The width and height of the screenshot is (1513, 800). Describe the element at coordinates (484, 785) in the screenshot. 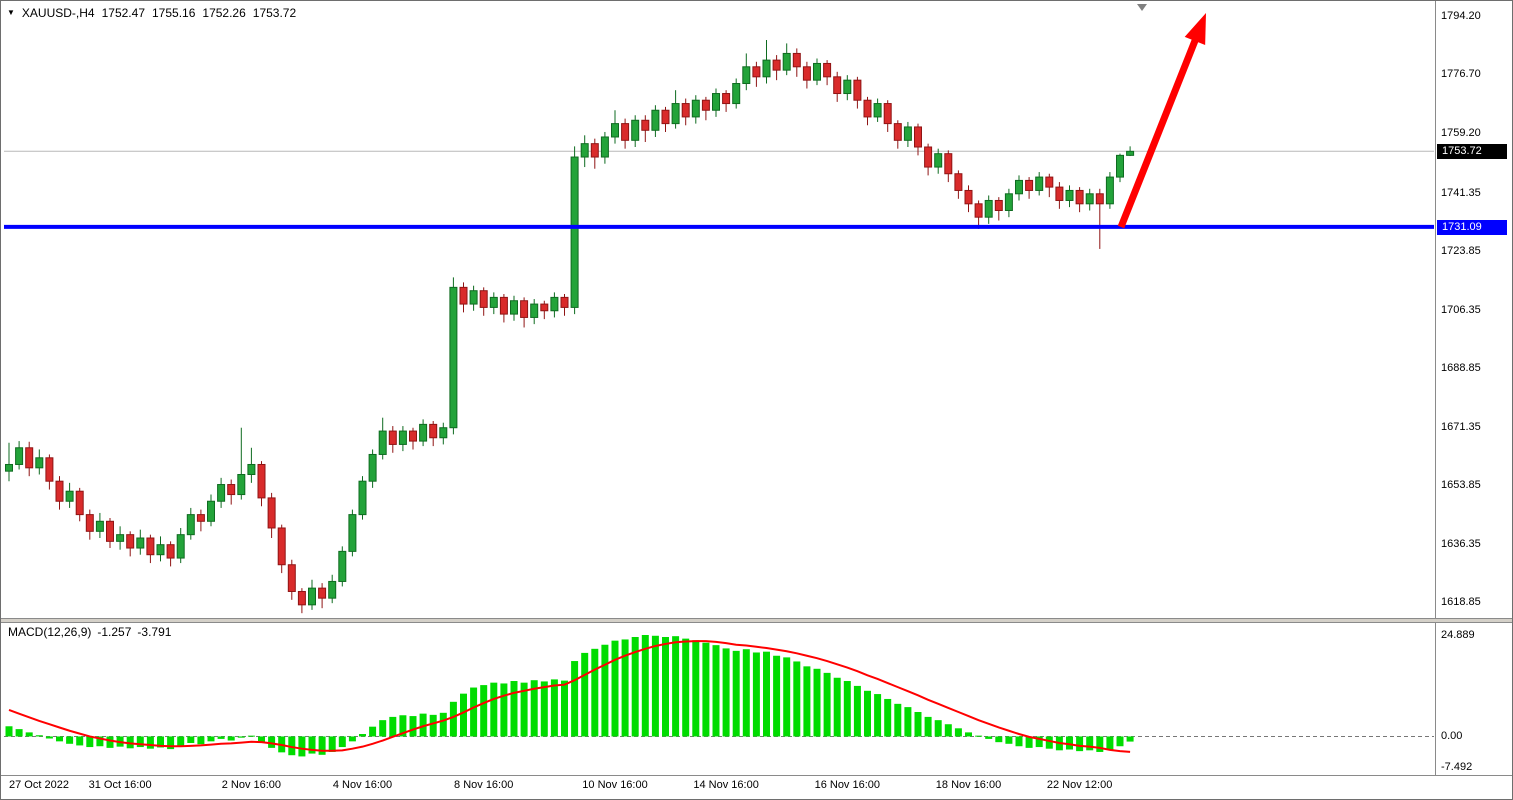

I see `time-axis-label: 8 Nov 16:00` at that location.